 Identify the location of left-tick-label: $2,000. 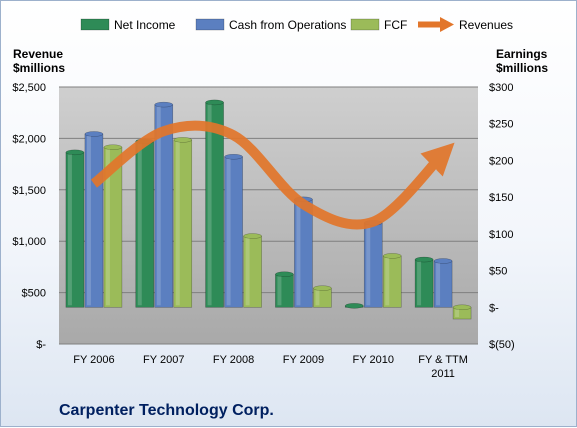
(29, 139).